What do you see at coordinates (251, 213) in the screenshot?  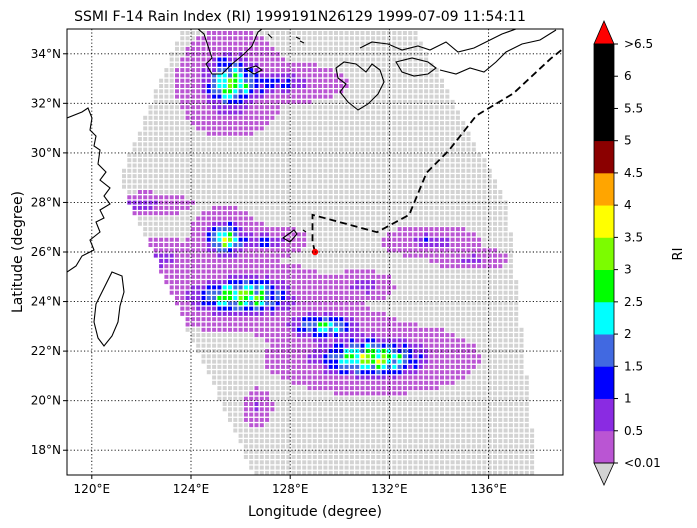 I see `swath-pixel-2060` at bounding box center [251, 213].